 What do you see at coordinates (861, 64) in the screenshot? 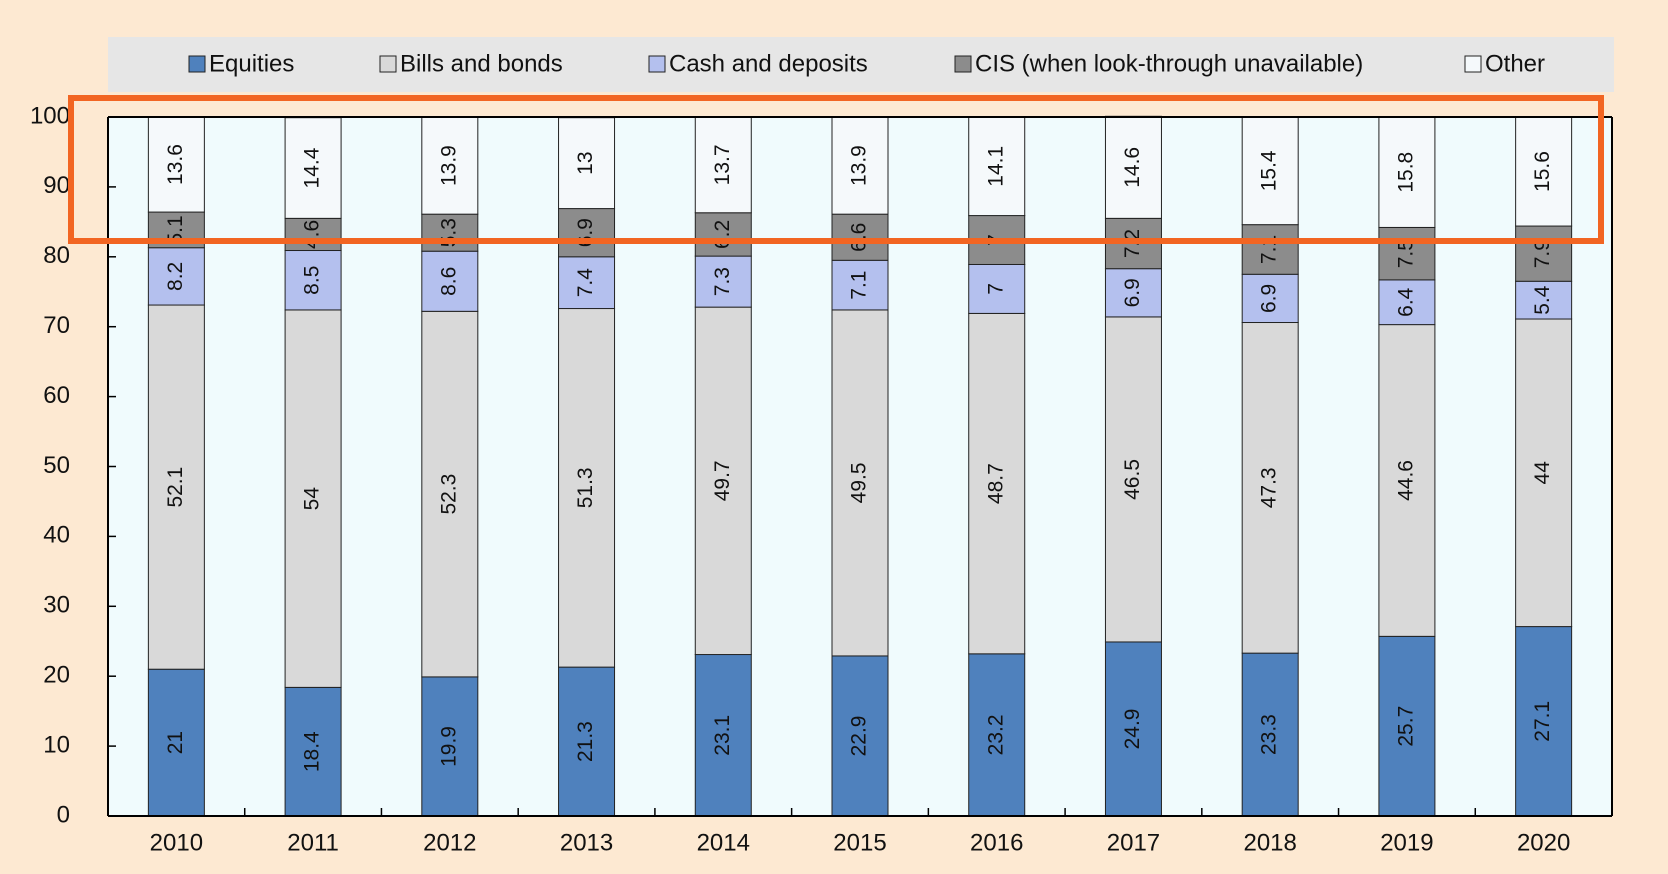
I see `legend-box` at bounding box center [861, 64].